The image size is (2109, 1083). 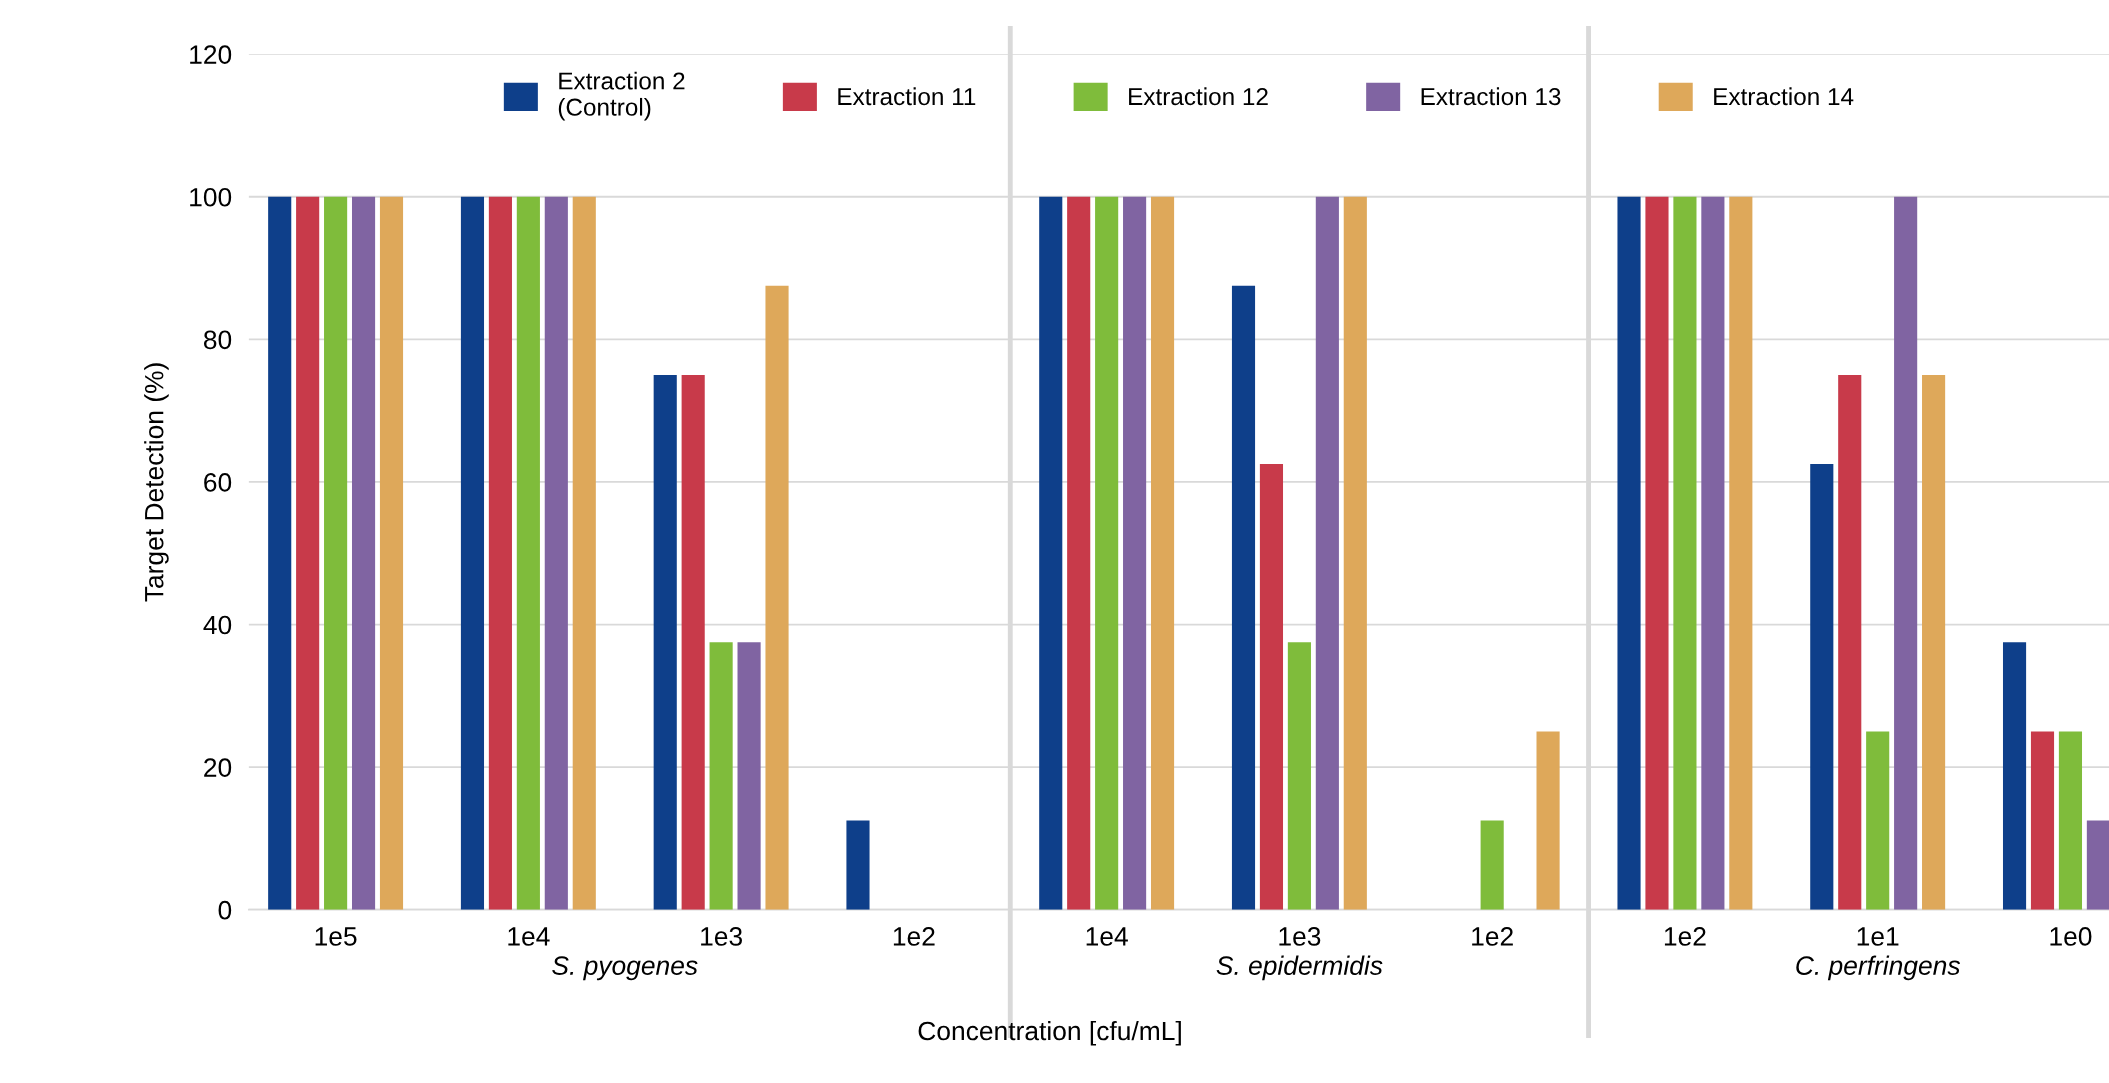 I want to click on y-tick-label: 100, so click(x=211, y=197).